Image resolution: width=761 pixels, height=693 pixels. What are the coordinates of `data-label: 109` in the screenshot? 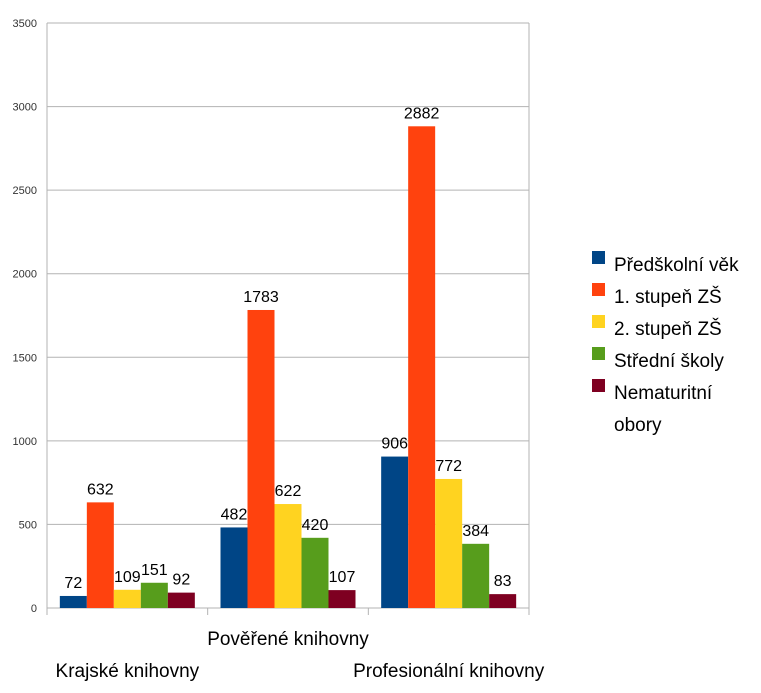 It's located at (127, 577).